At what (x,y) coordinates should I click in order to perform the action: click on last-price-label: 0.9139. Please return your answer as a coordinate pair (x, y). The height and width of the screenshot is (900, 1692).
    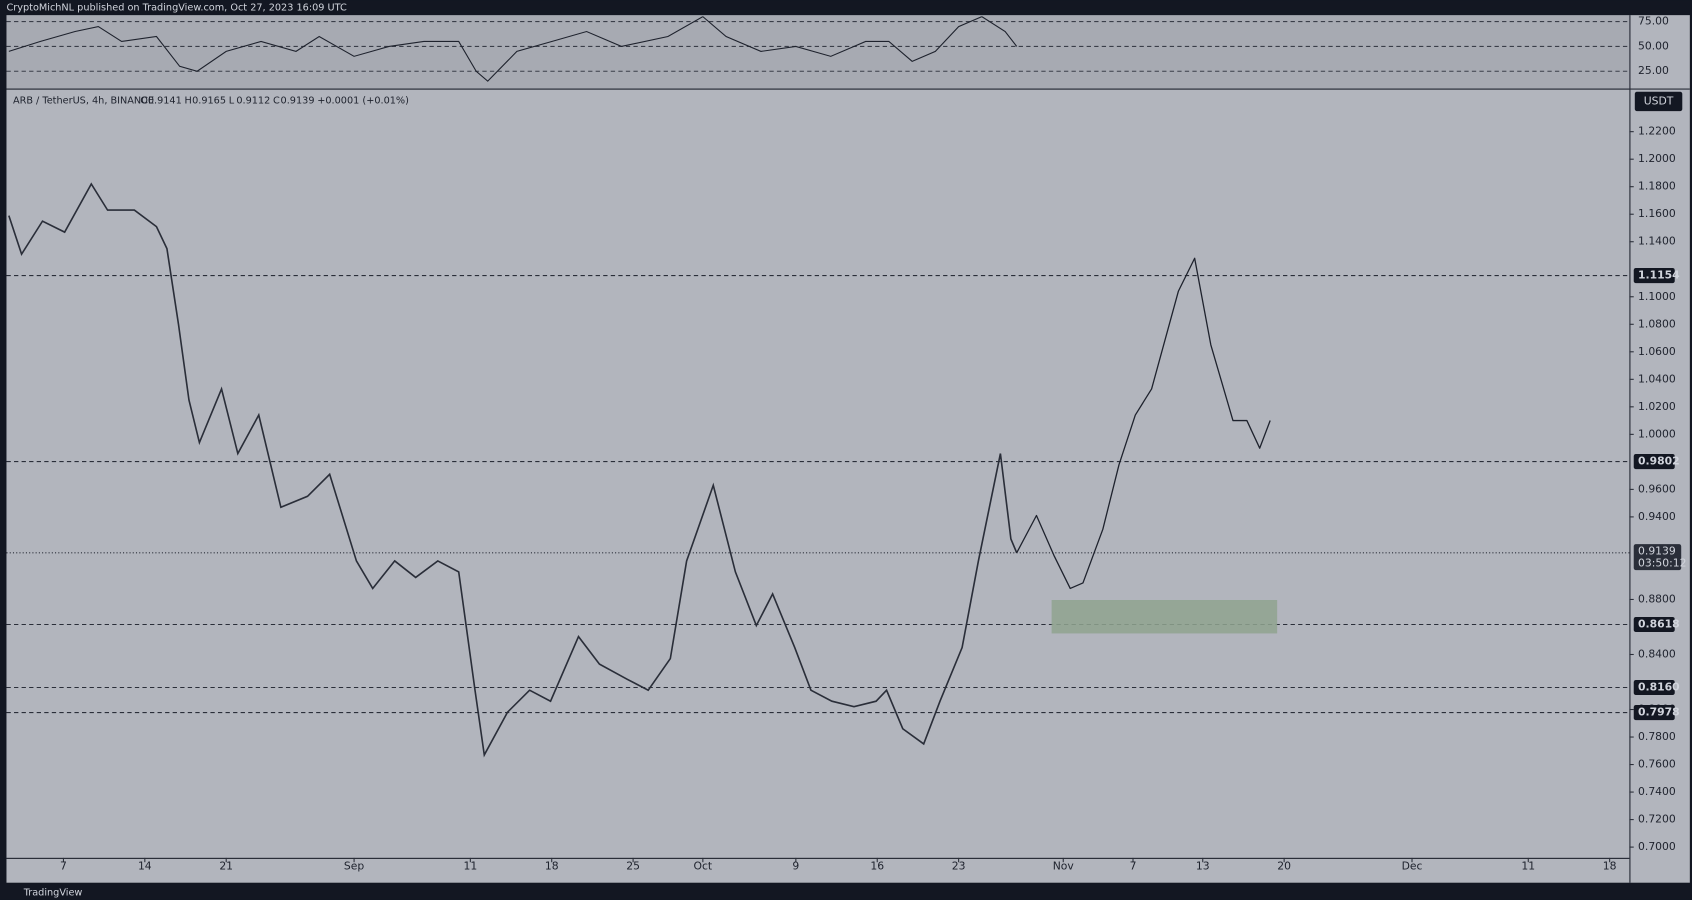
    Looking at the image, I should click on (1657, 551).